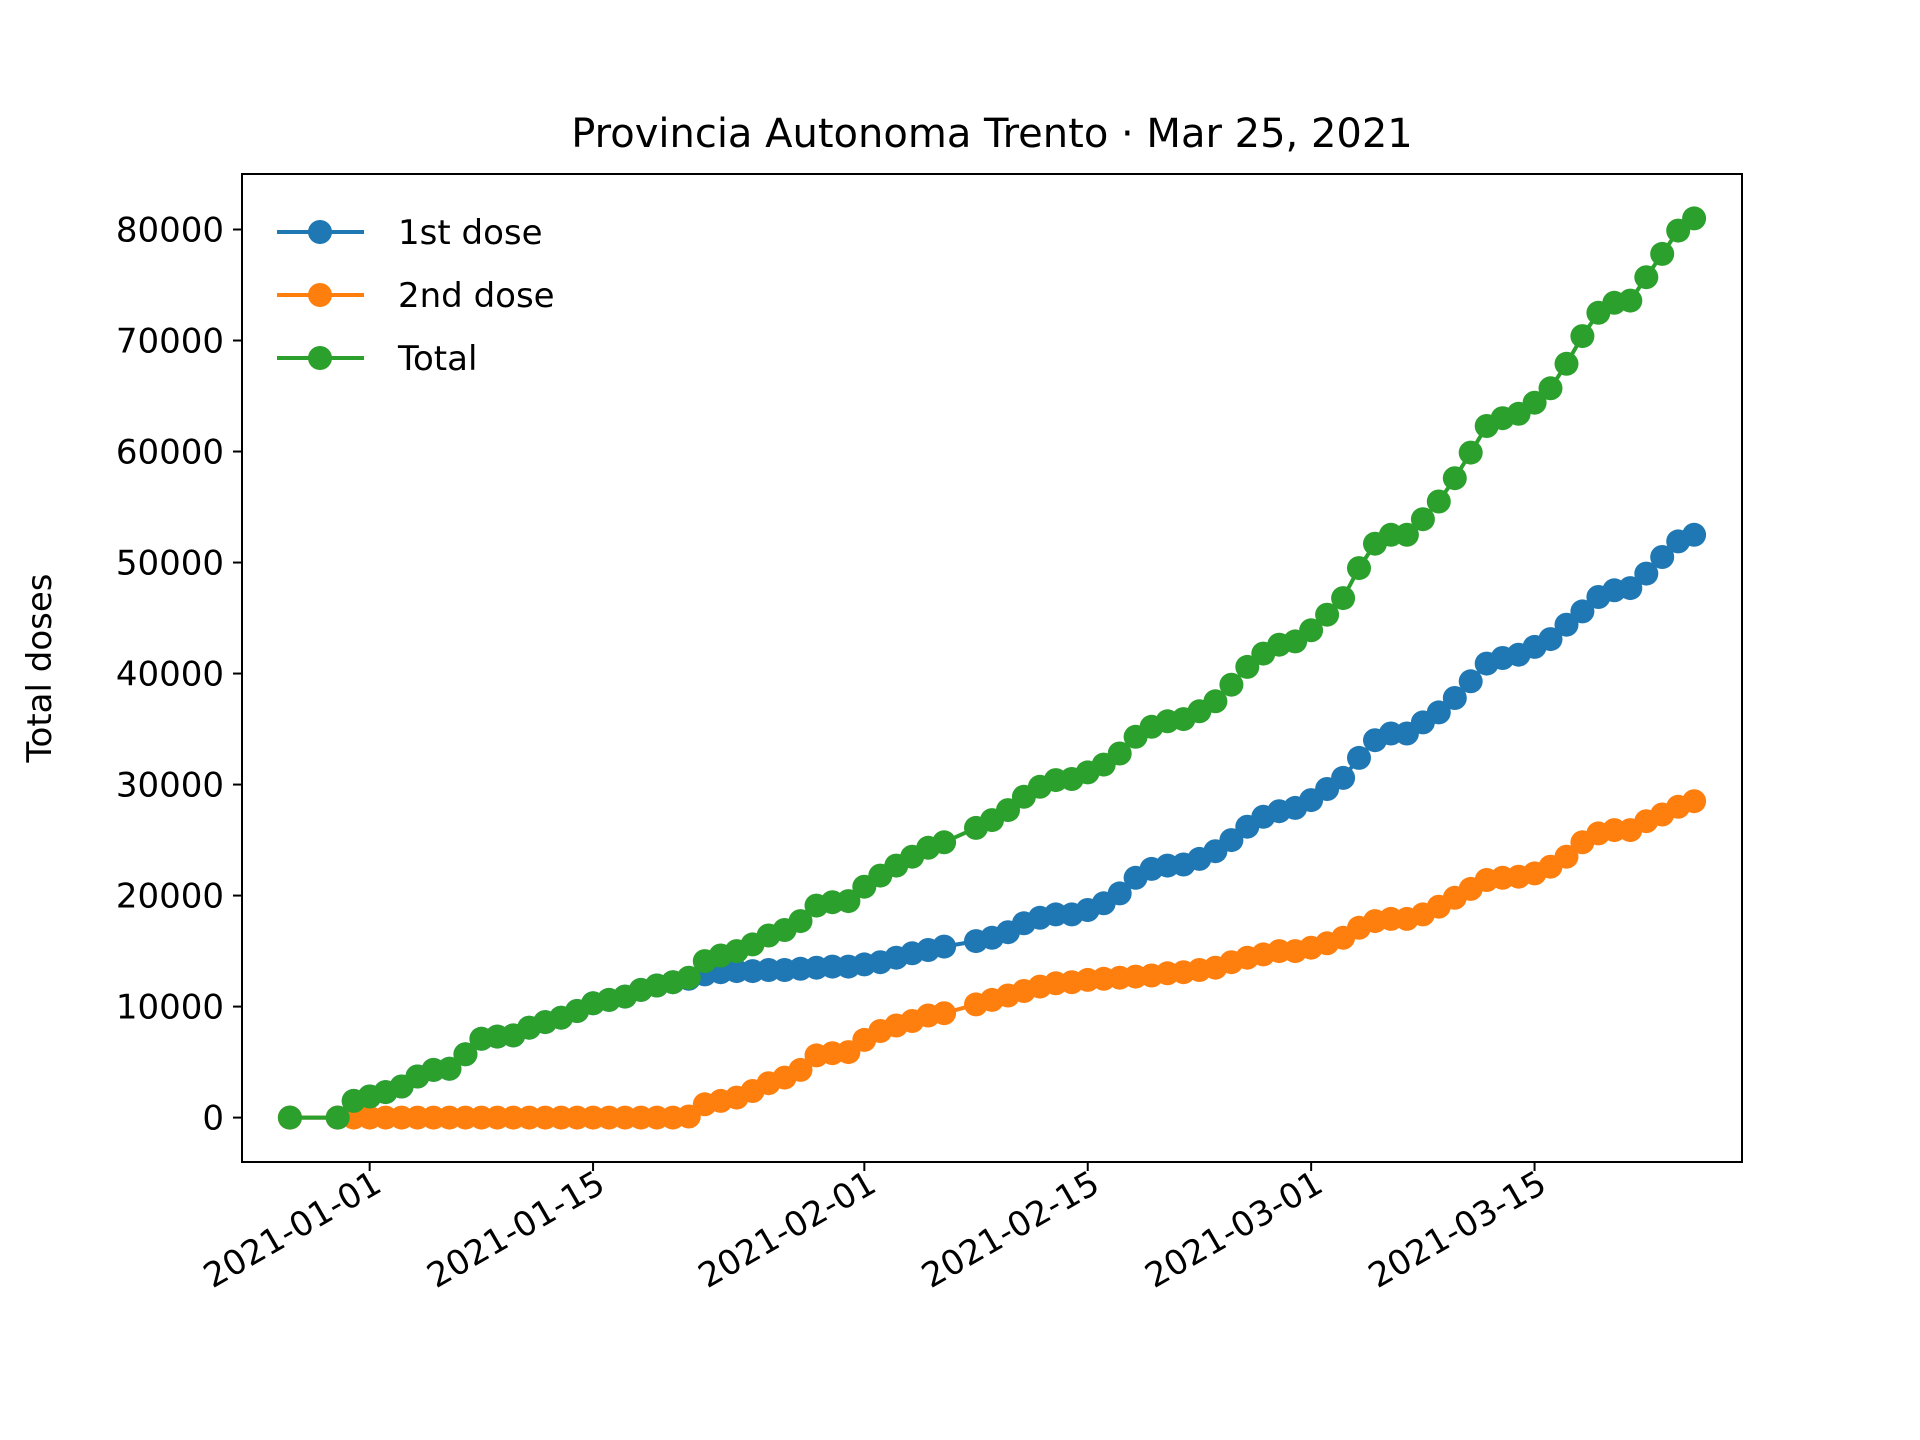 The image size is (1920, 1440). What do you see at coordinates (170, 231) in the screenshot?
I see `y-tick-label: 80000` at bounding box center [170, 231].